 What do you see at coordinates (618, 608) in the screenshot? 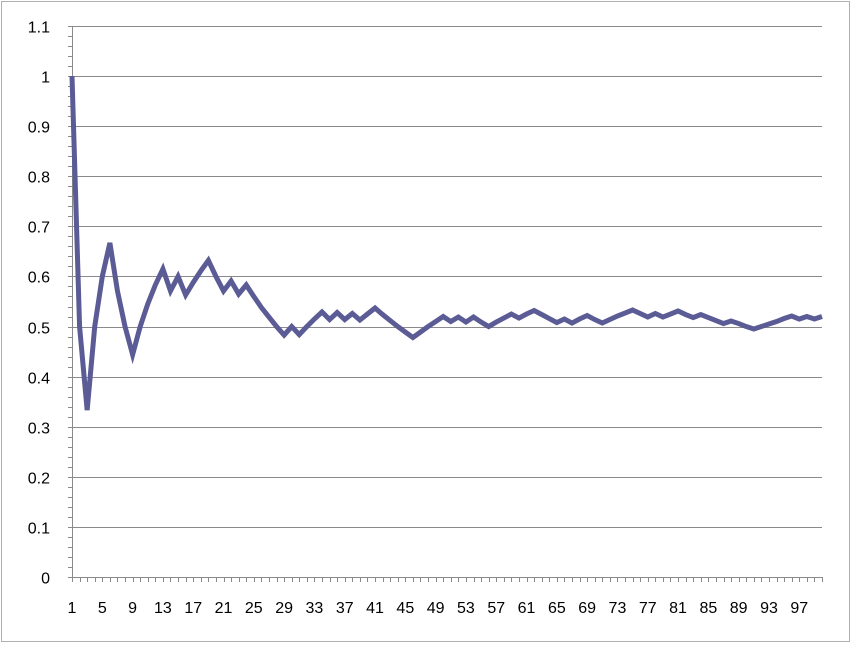
I see `x-tick-label: 73` at bounding box center [618, 608].